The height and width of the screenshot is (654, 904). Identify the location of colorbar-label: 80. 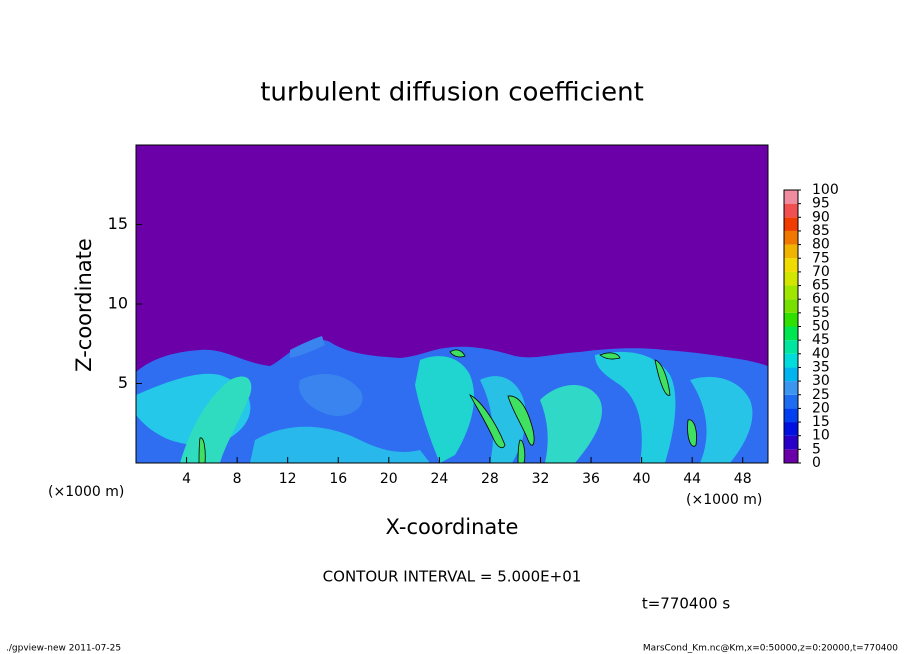
(821, 245).